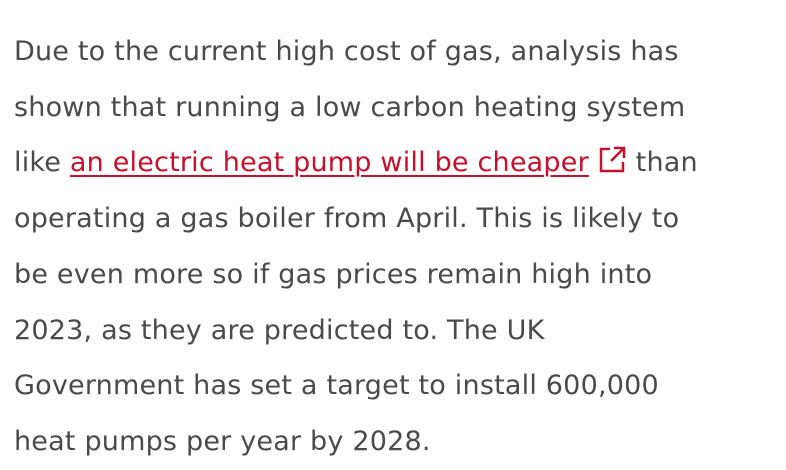 This screenshot has height=470, width=786. What do you see at coordinates (329, 163) in the screenshot?
I see `link: an electric heat pump will be cheaper` at bounding box center [329, 163].